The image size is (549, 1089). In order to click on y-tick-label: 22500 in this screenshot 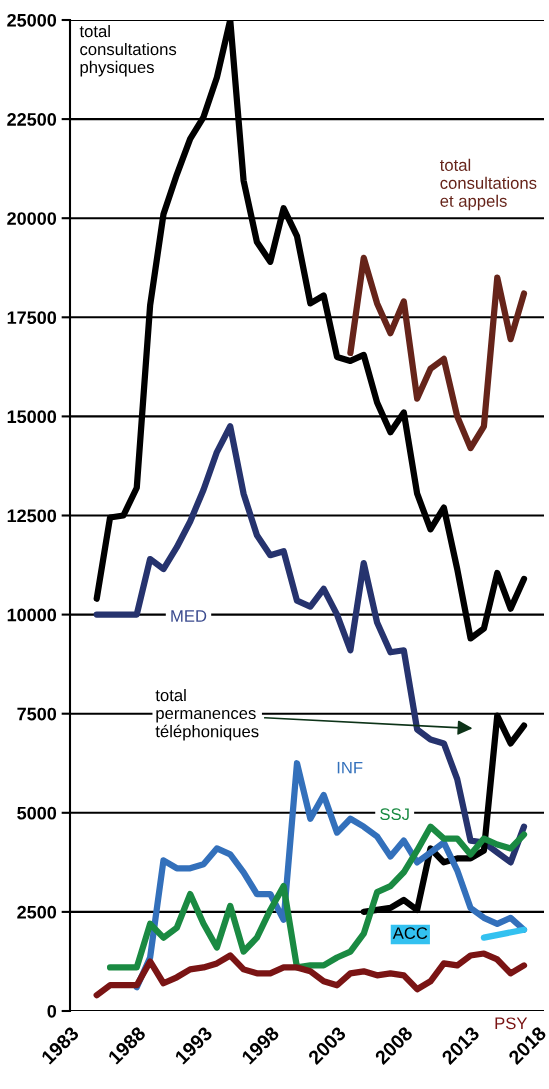, I will do `click(32, 119)`.